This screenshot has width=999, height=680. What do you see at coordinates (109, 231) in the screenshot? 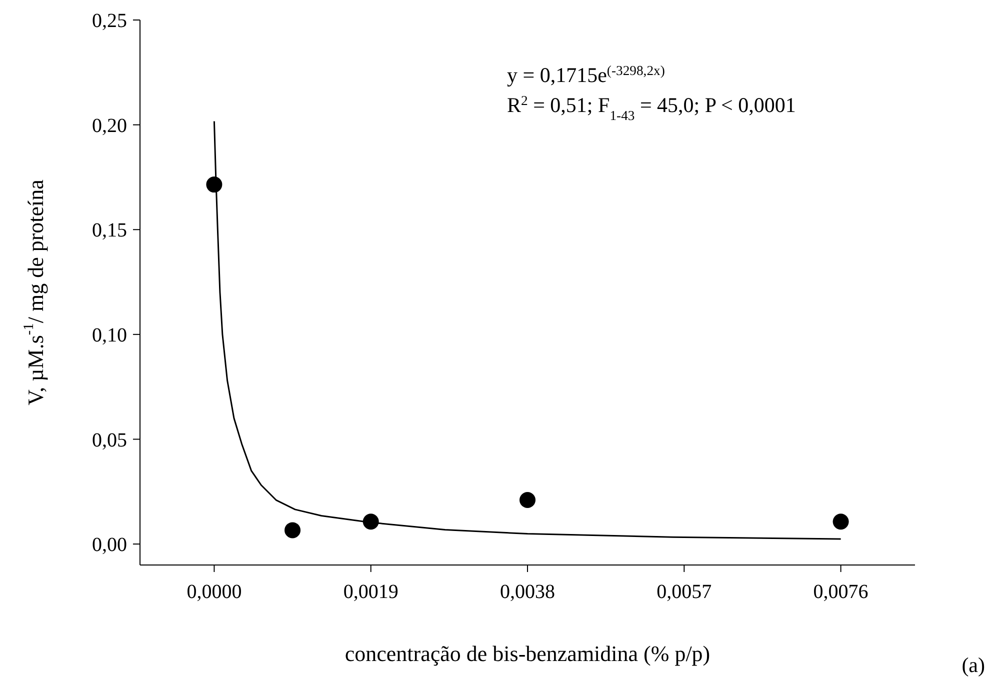
I see `y-tick-label: 0,15` at bounding box center [109, 231].